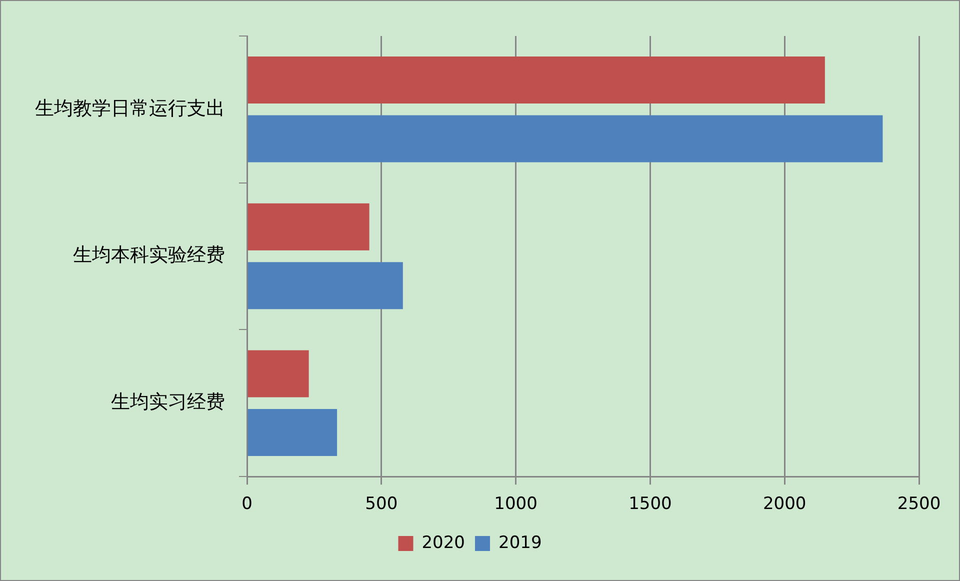  What do you see at coordinates (247, 504) in the screenshot?
I see `x-tick-label: 0` at bounding box center [247, 504].